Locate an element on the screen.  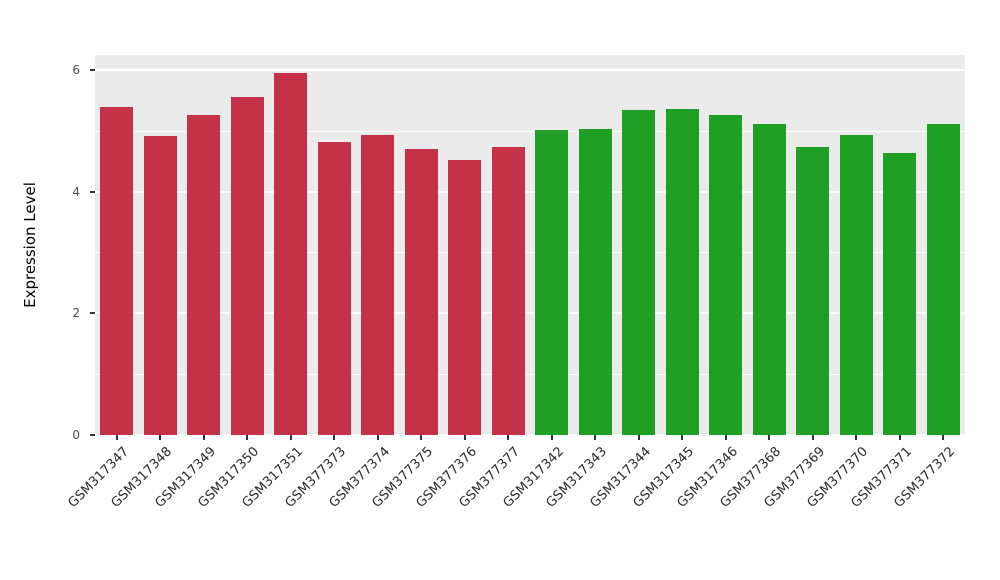
bar-GSM317347 is located at coordinates (117, 270).